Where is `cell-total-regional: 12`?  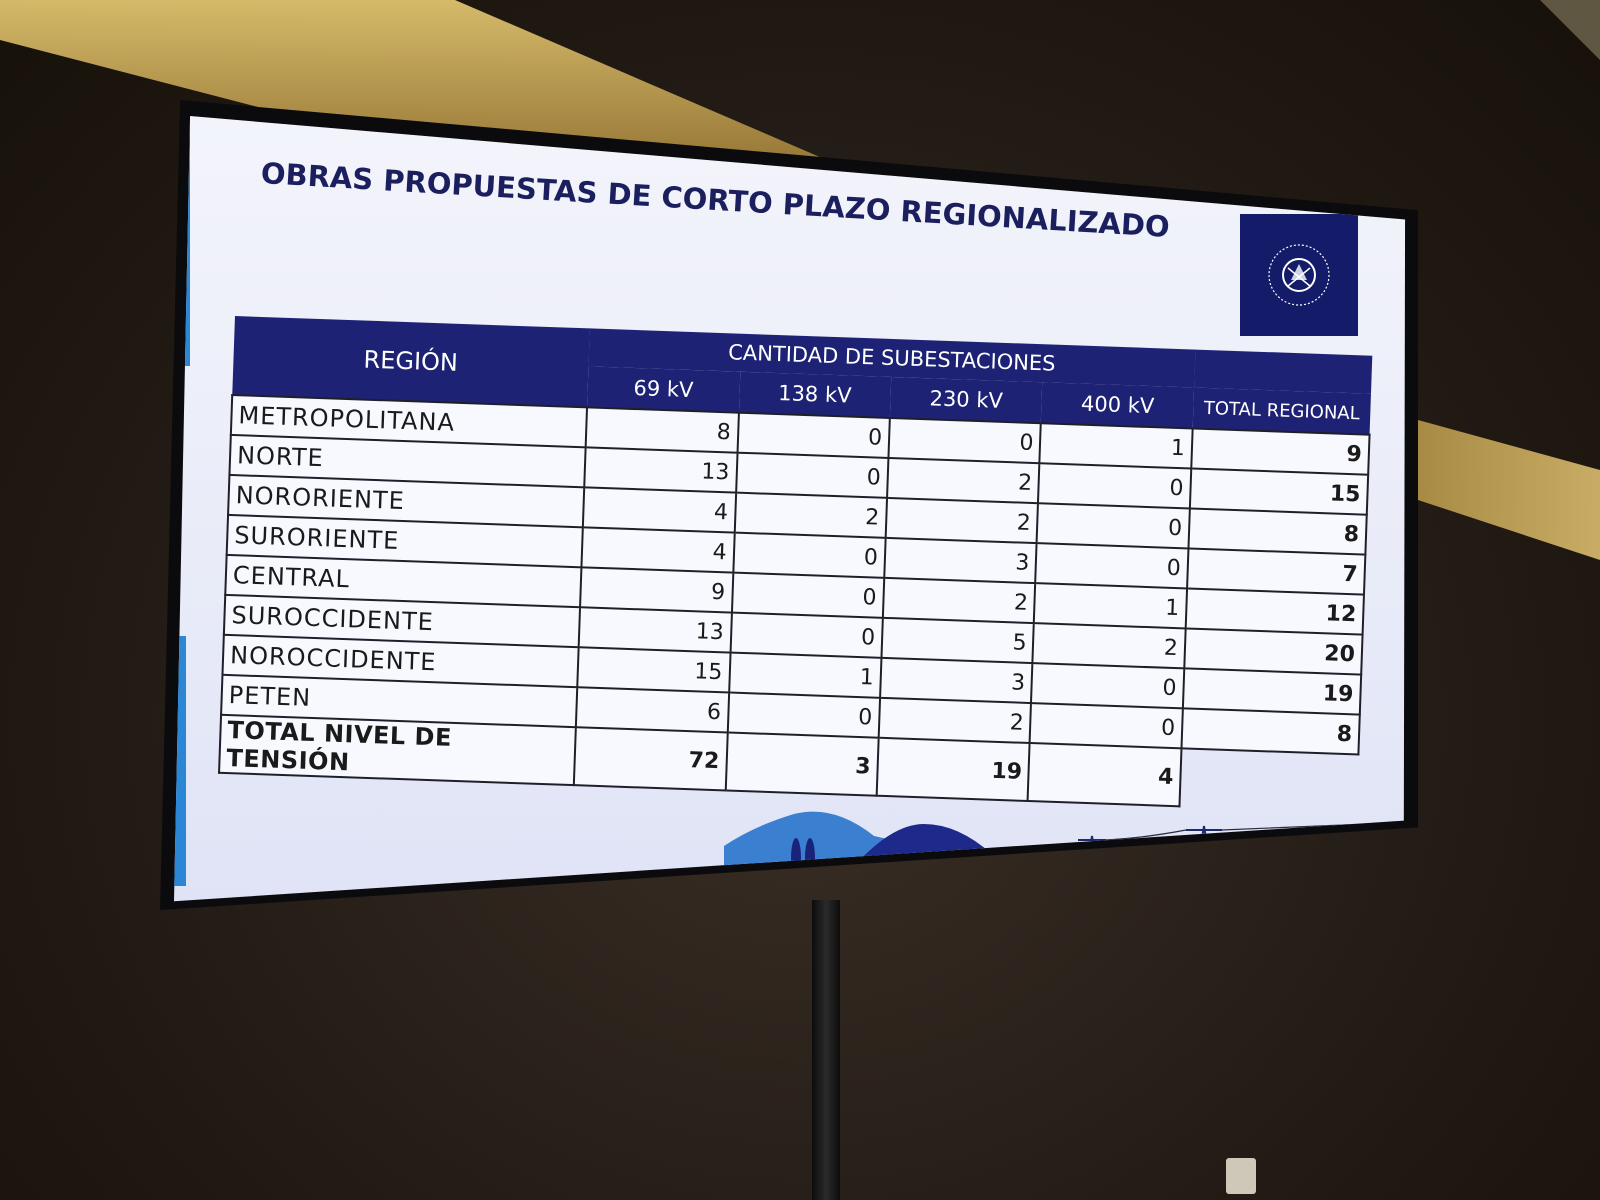 cell-total-regional: 12 is located at coordinates (1274, 611).